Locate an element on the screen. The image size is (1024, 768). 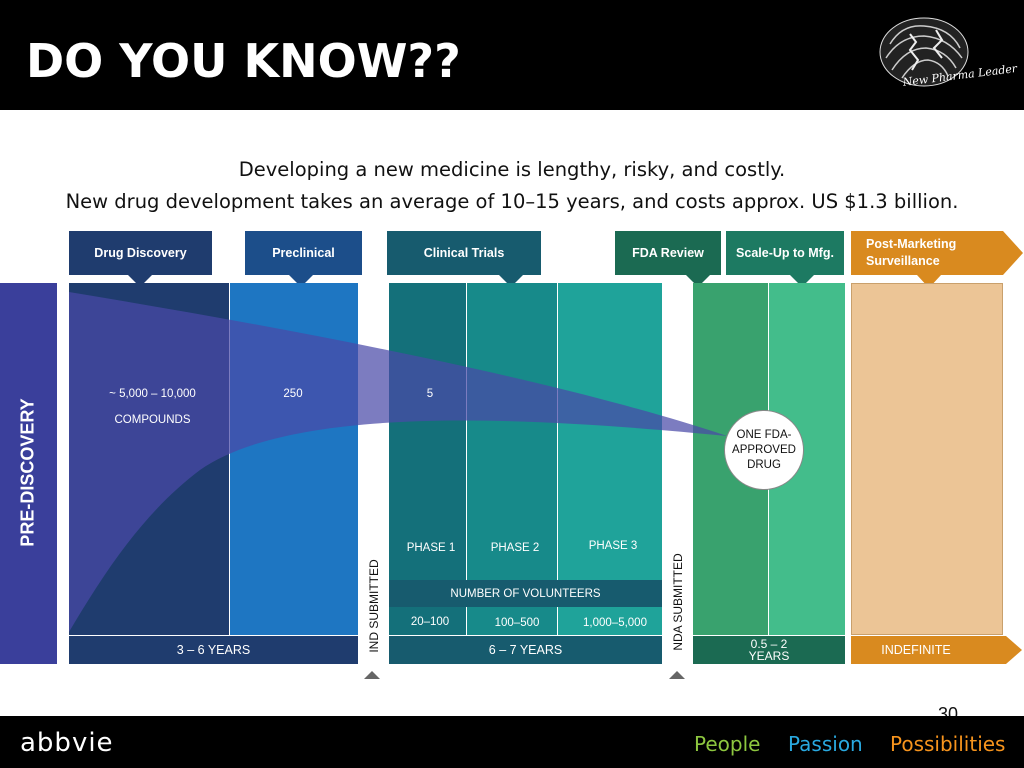
compounds-count: ~ 5,000 – 10,000 is located at coordinates (152, 394).